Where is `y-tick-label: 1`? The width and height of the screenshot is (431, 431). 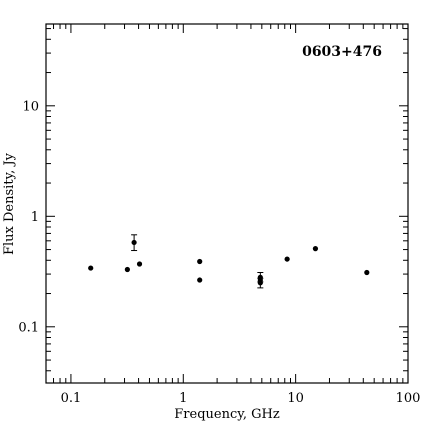
y-tick-label: 1 is located at coordinates (35, 217).